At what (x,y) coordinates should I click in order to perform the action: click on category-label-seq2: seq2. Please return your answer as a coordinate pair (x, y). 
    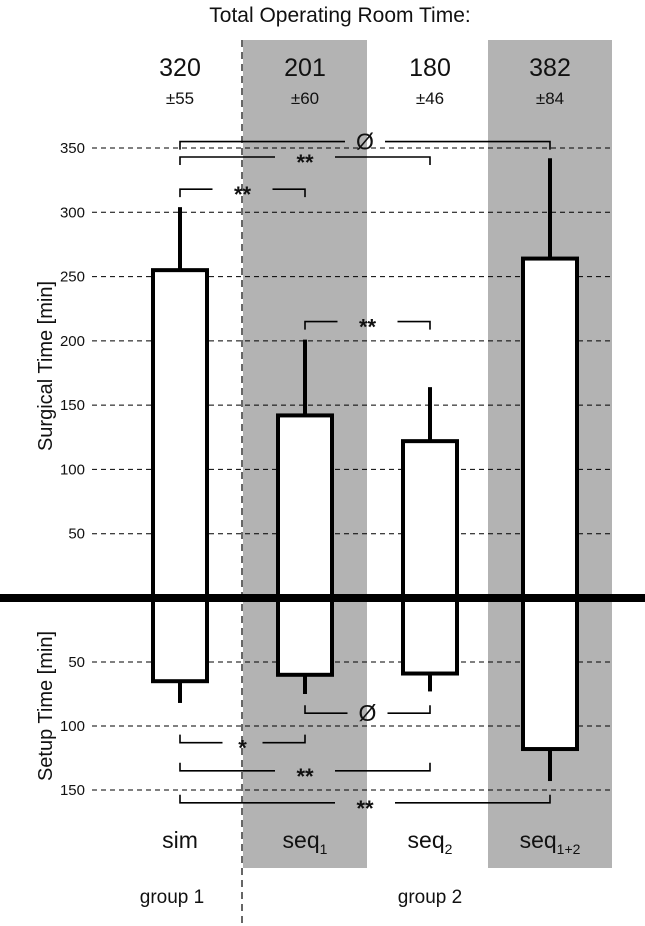
    Looking at the image, I should click on (430, 842).